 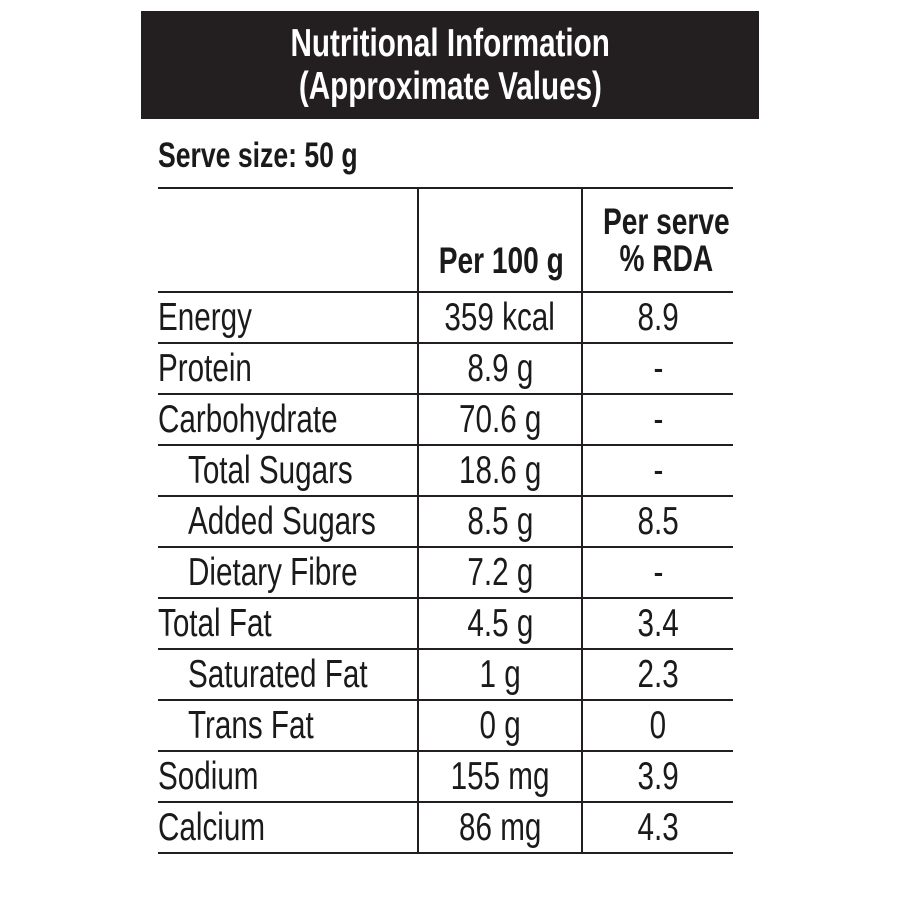 I want to click on header-cell-nutrient, so click(x=288, y=240).